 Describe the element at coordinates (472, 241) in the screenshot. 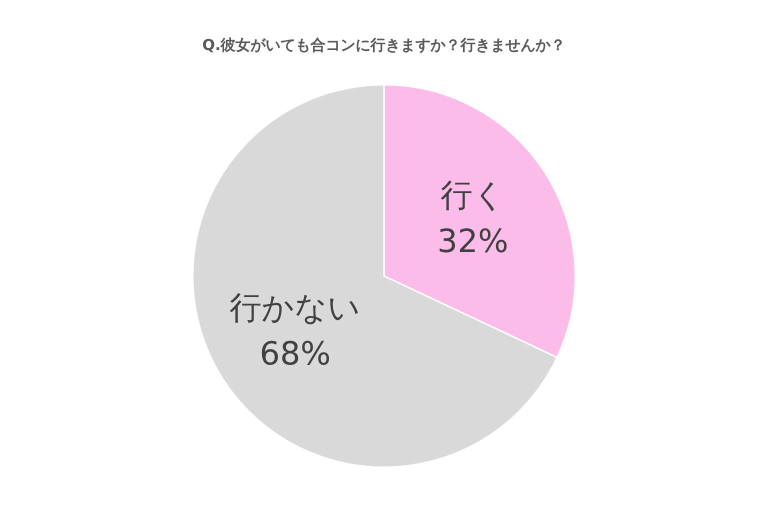

I see `data-label: 32%` at that location.